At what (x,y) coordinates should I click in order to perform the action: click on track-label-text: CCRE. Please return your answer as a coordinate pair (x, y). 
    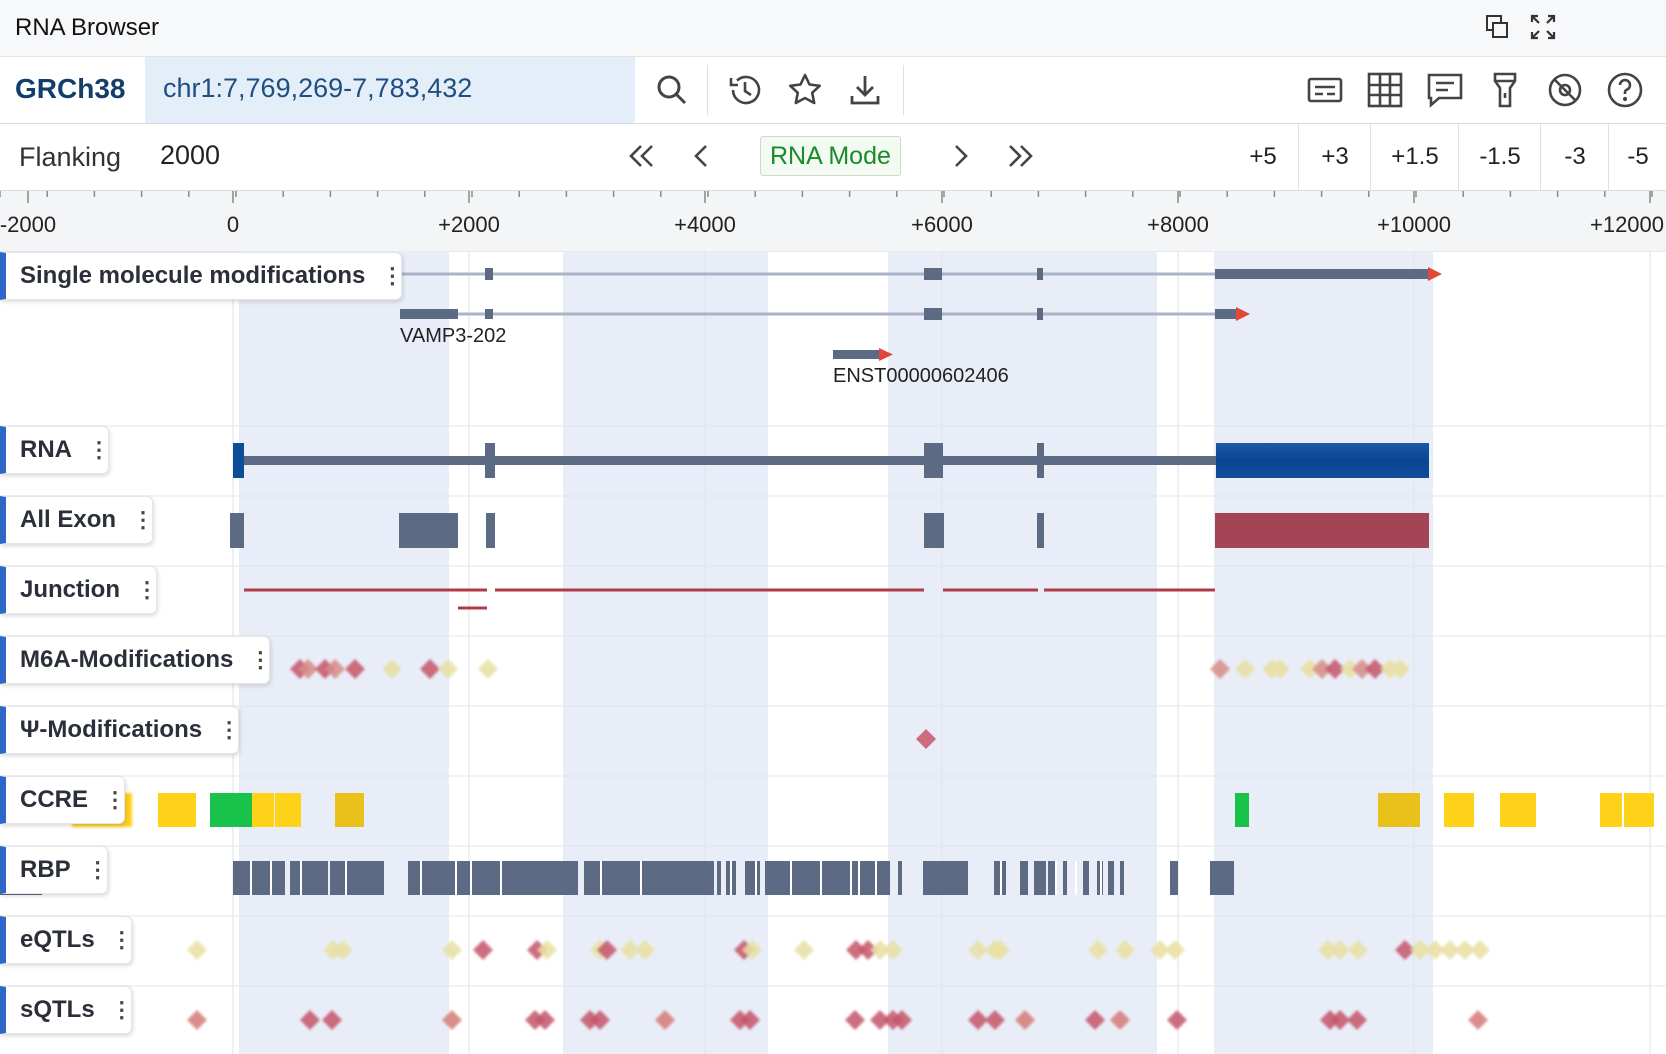
    Looking at the image, I should click on (54, 799).